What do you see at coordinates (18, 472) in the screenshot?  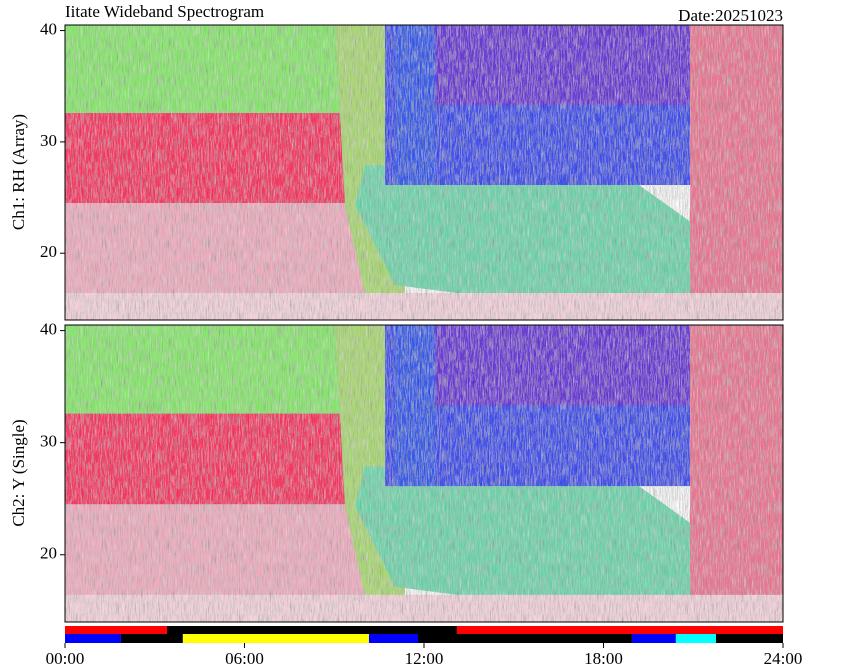 I see `y-axis-label: Ch2: Y (Single)` at bounding box center [18, 472].